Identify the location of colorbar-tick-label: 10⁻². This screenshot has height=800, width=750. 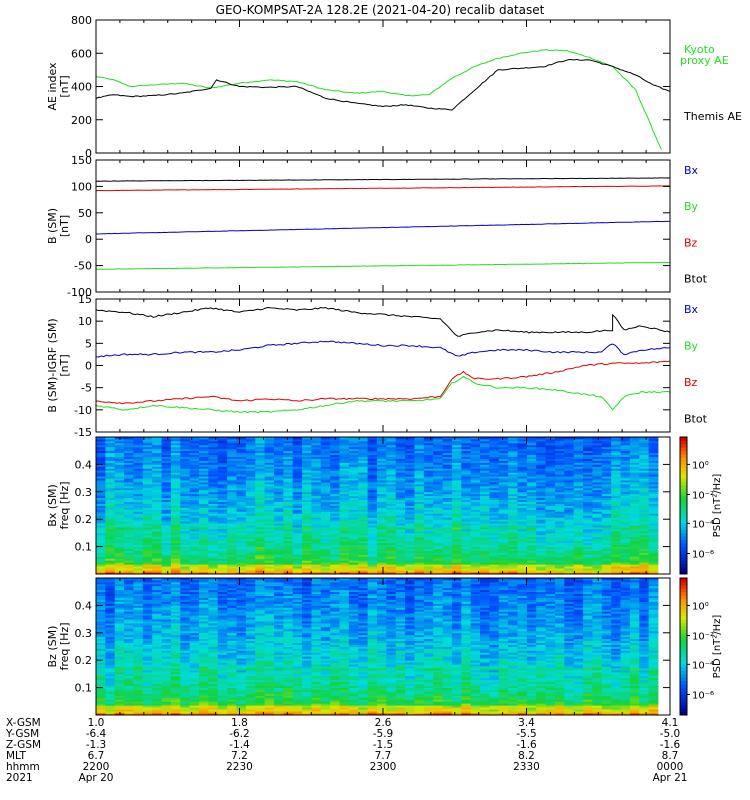
(703, 496).